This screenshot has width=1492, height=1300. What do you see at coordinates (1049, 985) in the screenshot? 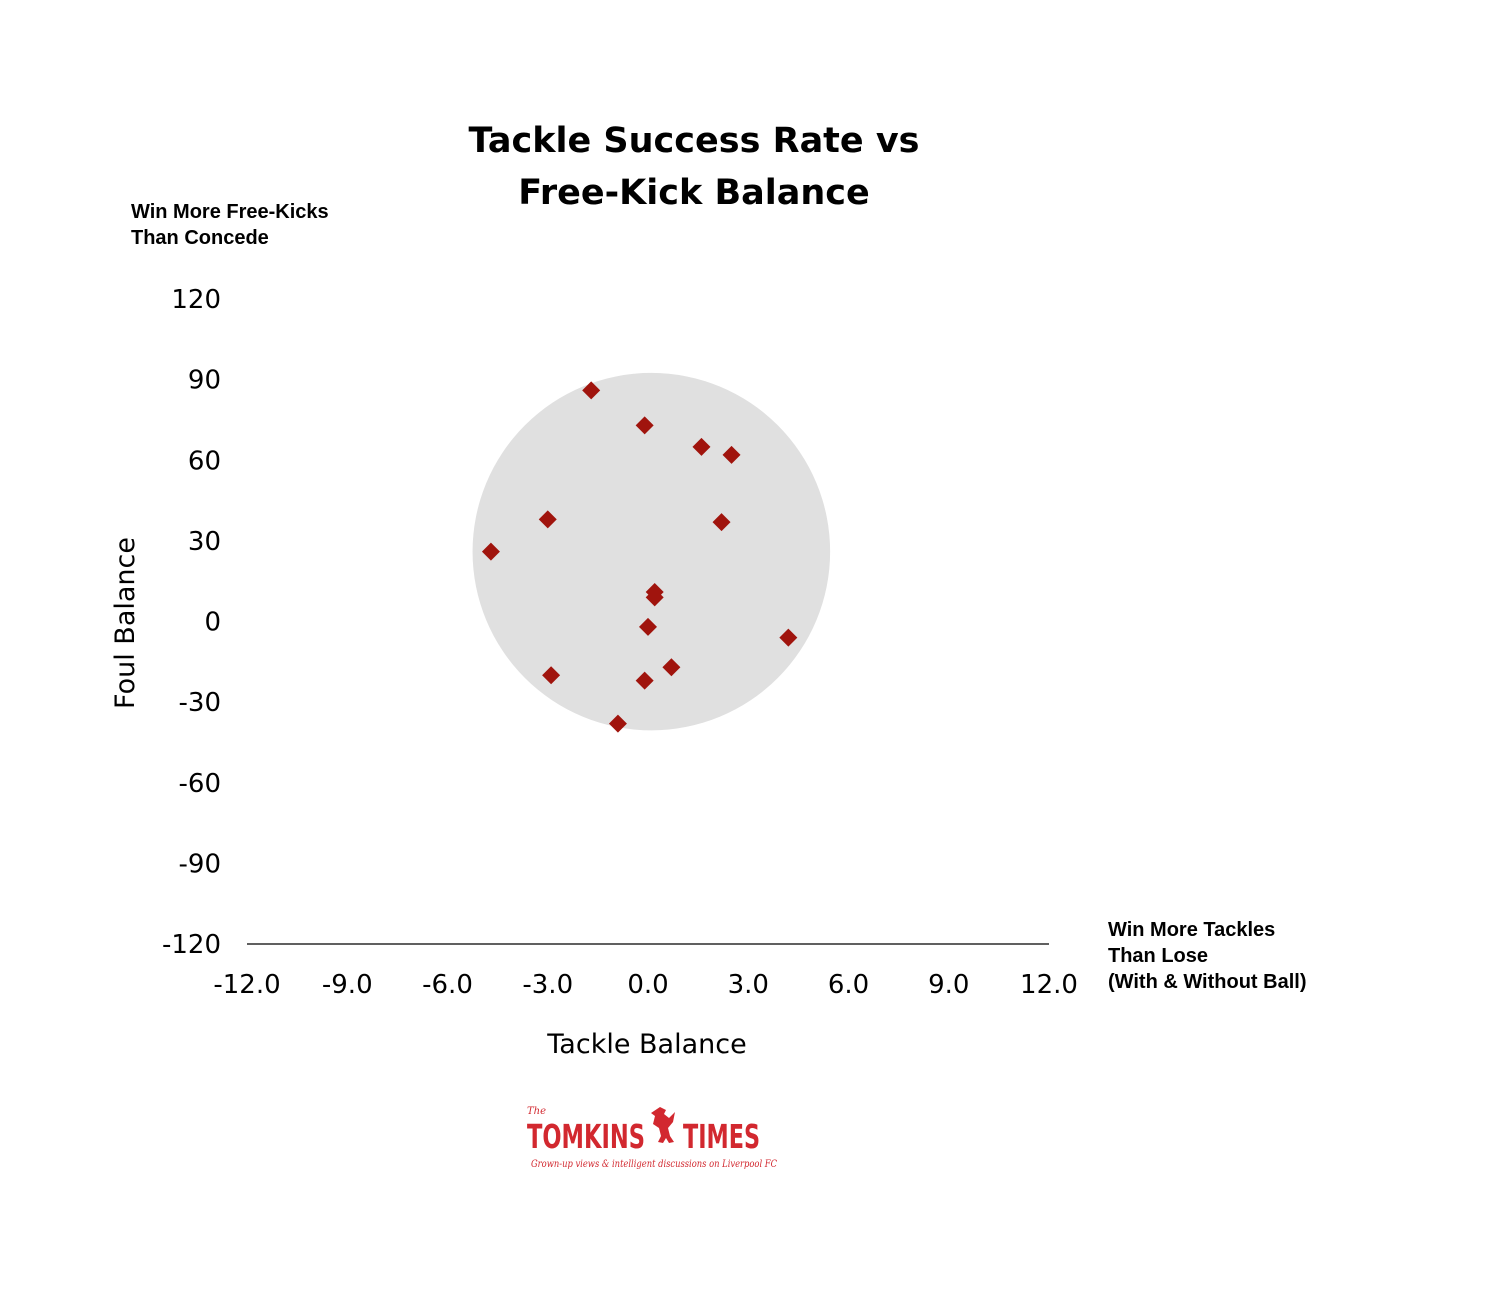
I see `x-tick-label: 12.0` at bounding box center [1049, 985].